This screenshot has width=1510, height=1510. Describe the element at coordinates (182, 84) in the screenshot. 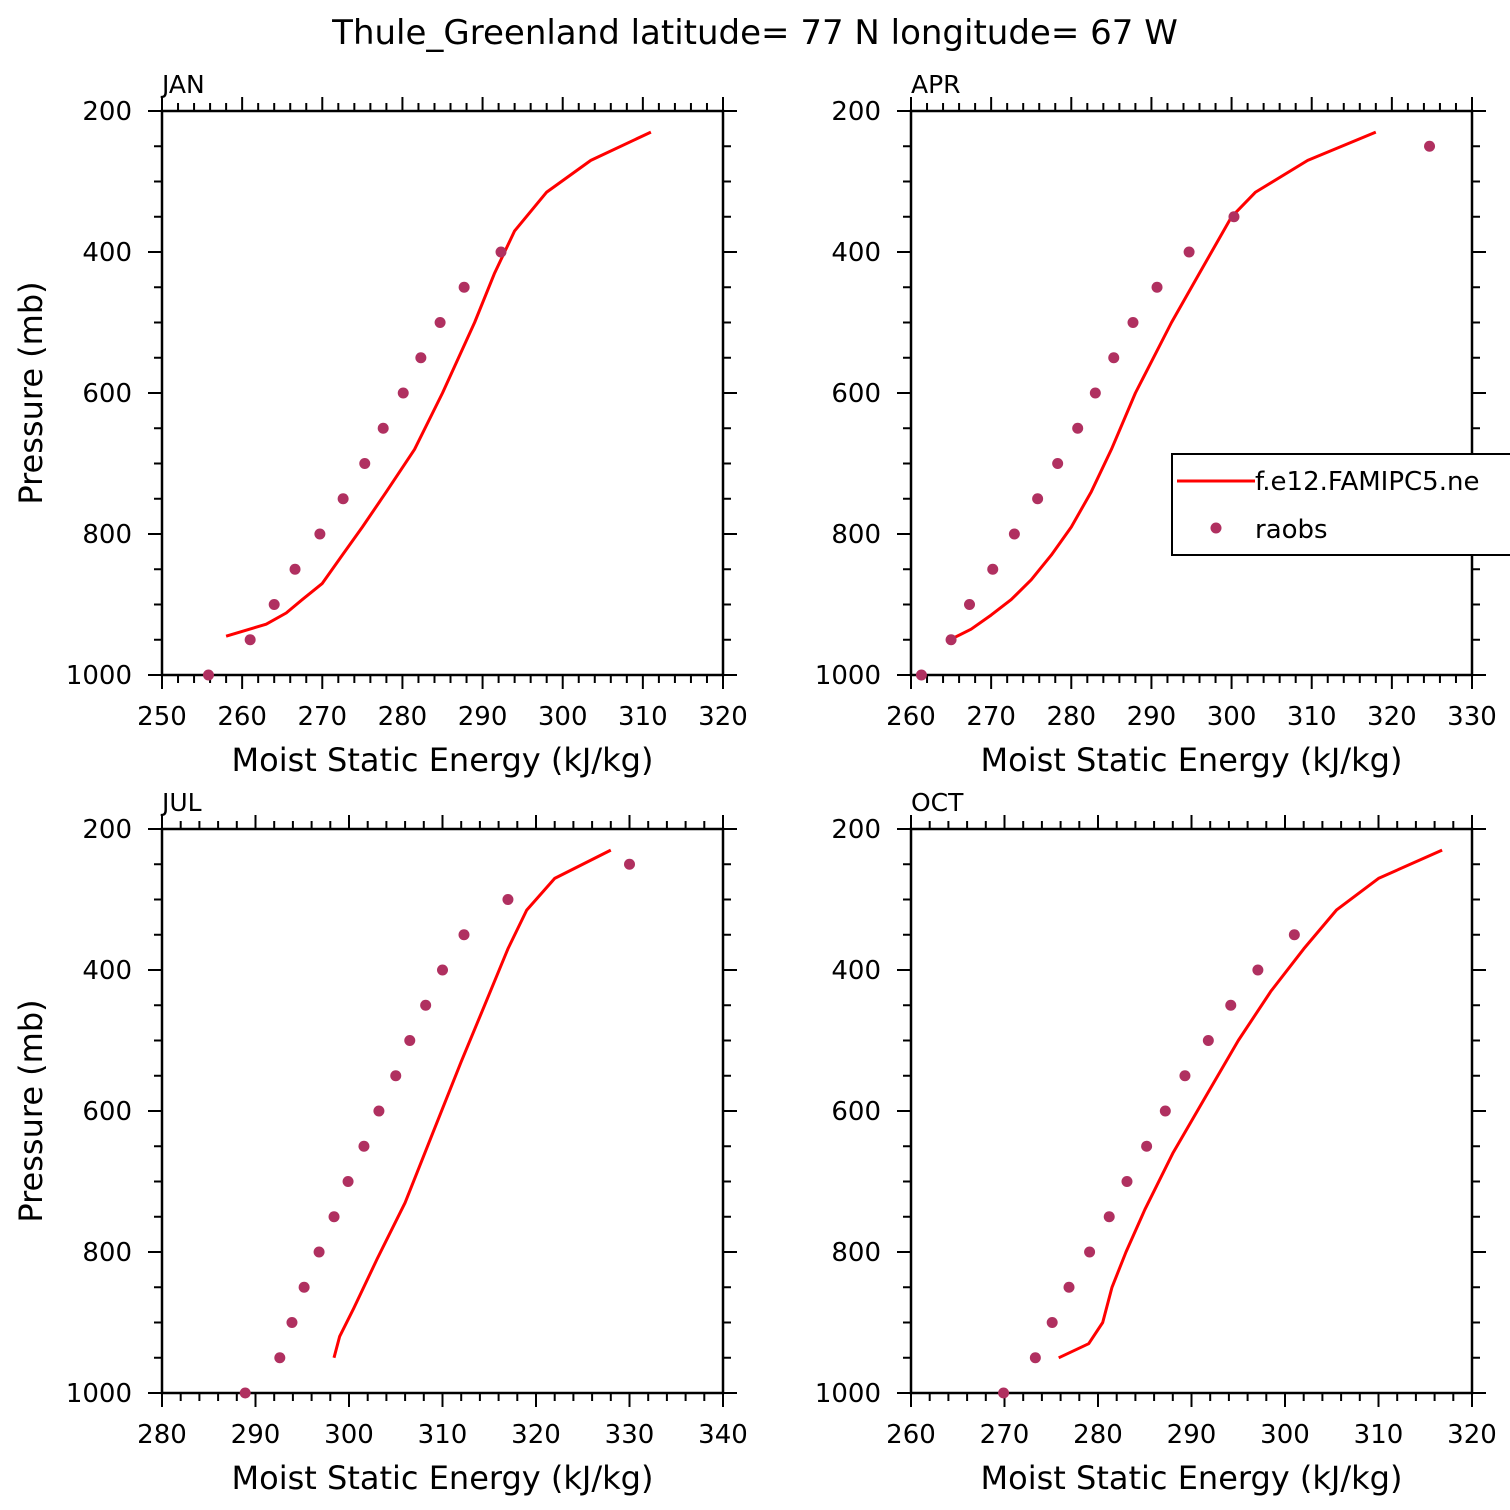

I see `panel-label-jan: JAN` at that location.